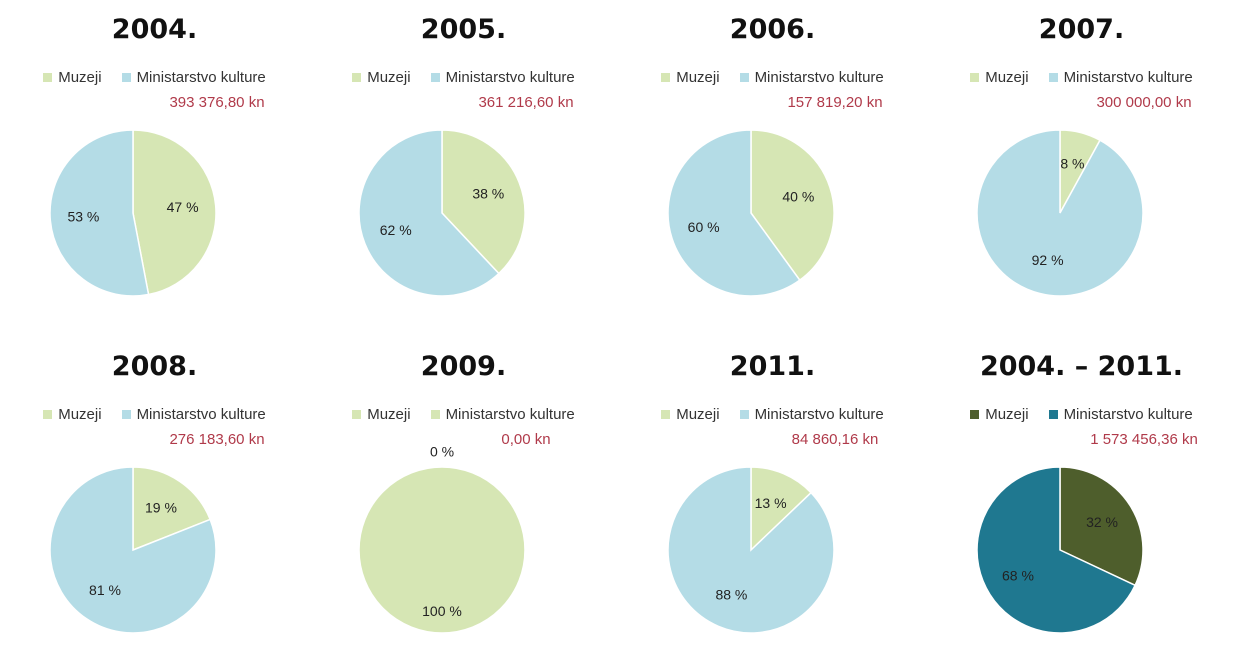 The image size is (1236, 655). What do you see at coordinates (1072, 163) in the screenshot?
I see `slice-label: 8 %` at bounding box center [1072, 163].